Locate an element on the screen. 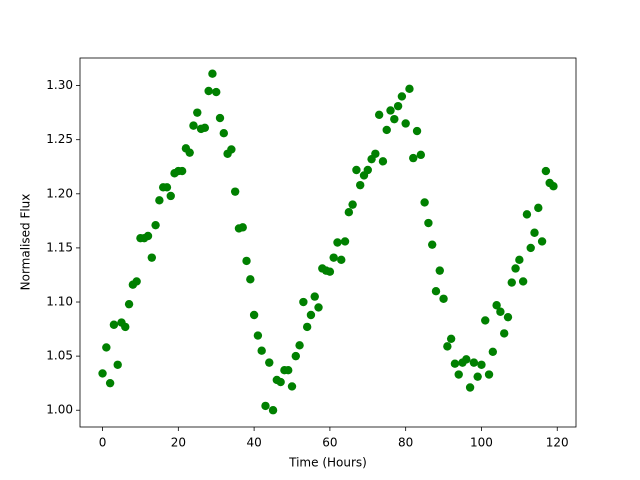  y-axis-label: Normalised Flux is located at coordinates (26, 242).